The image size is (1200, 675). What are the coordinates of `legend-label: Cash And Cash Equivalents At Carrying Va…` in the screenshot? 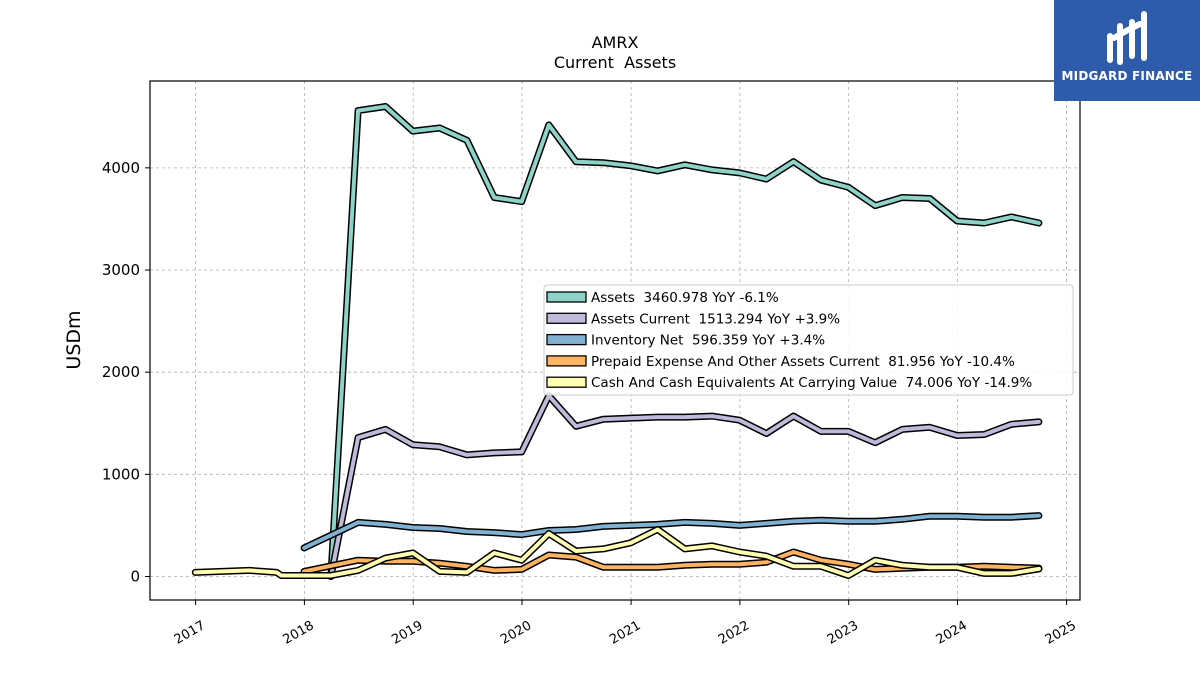 It's located at (811, 383).